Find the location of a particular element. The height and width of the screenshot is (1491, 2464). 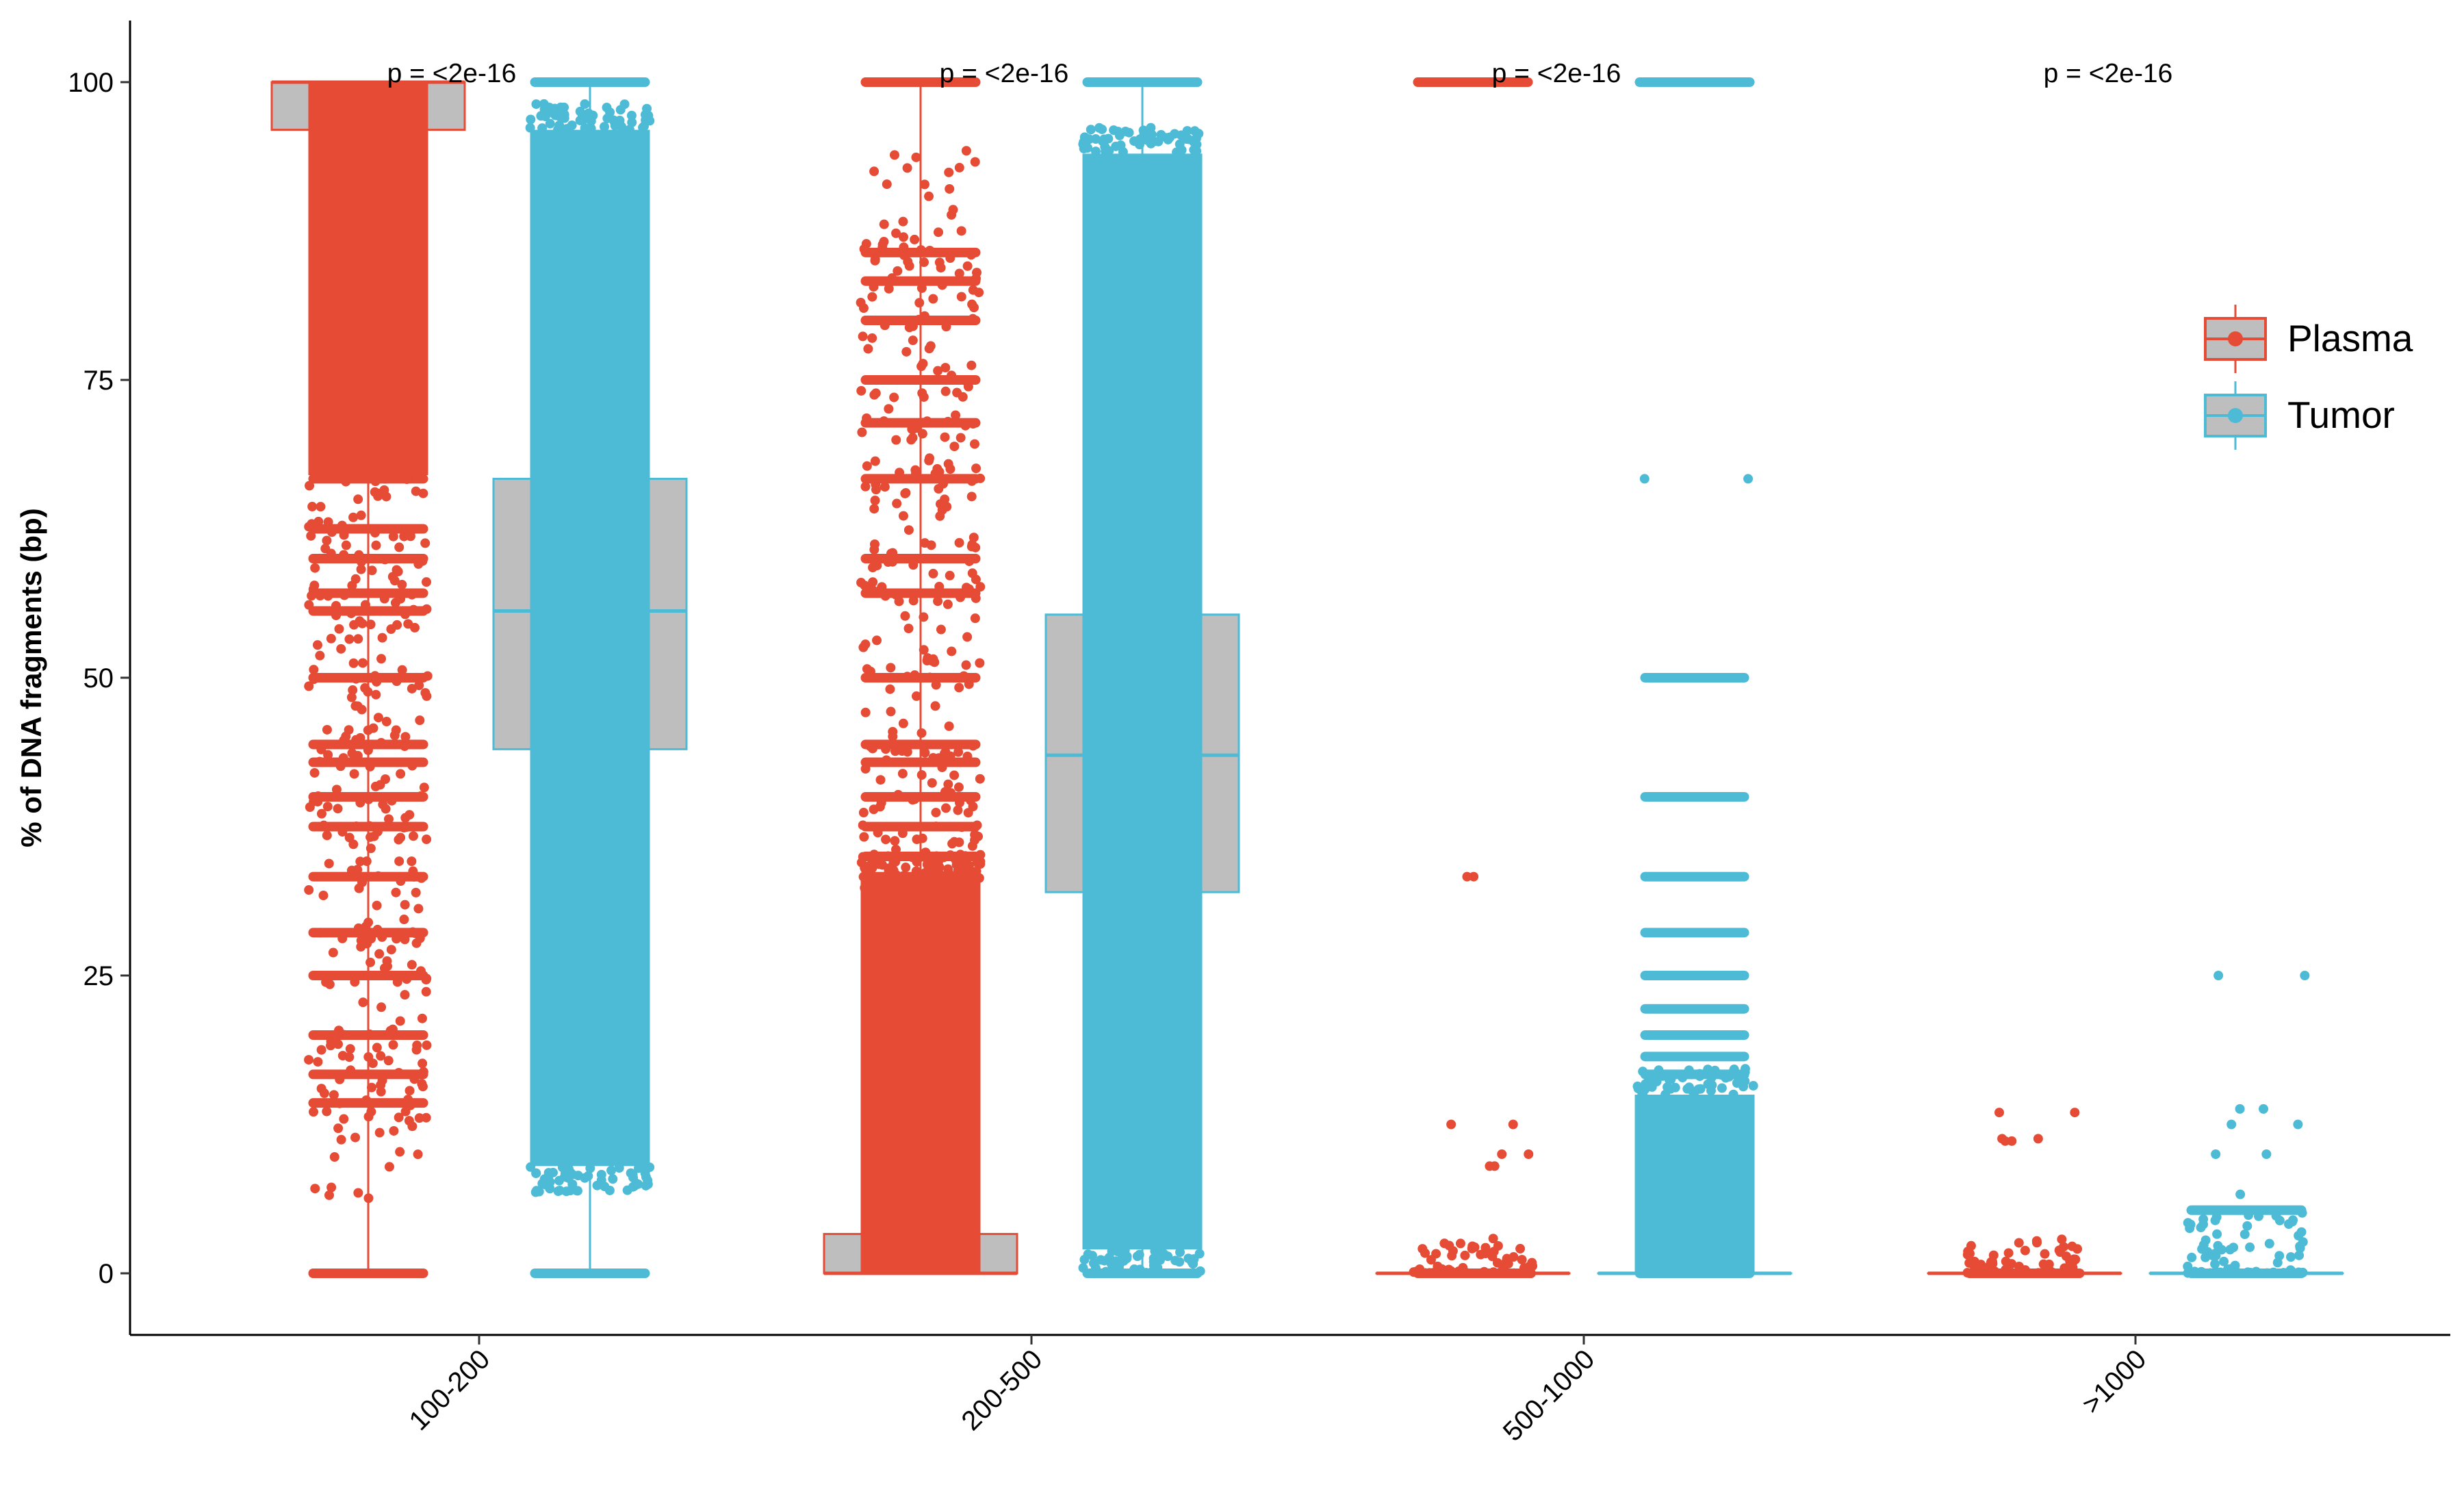

legend-item-tumor: Tumor is located at coordinates (2299, 415).